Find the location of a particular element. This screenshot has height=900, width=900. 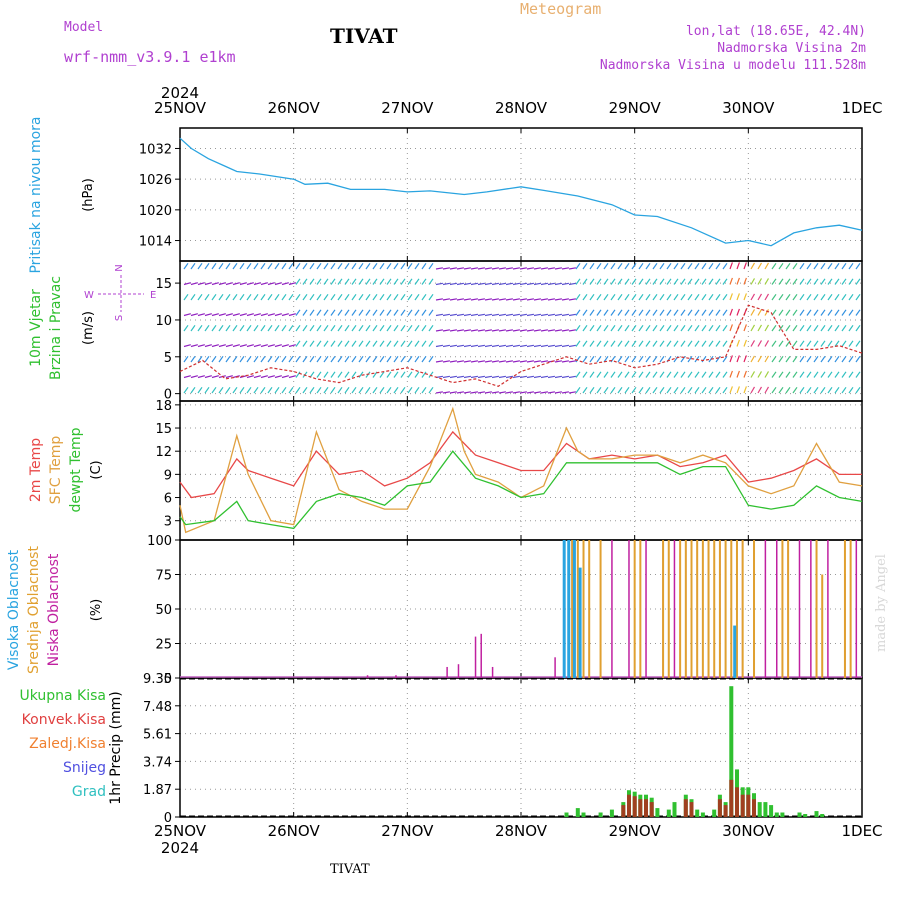

y-tick-label: 25 is located at coordinates (163, 645).